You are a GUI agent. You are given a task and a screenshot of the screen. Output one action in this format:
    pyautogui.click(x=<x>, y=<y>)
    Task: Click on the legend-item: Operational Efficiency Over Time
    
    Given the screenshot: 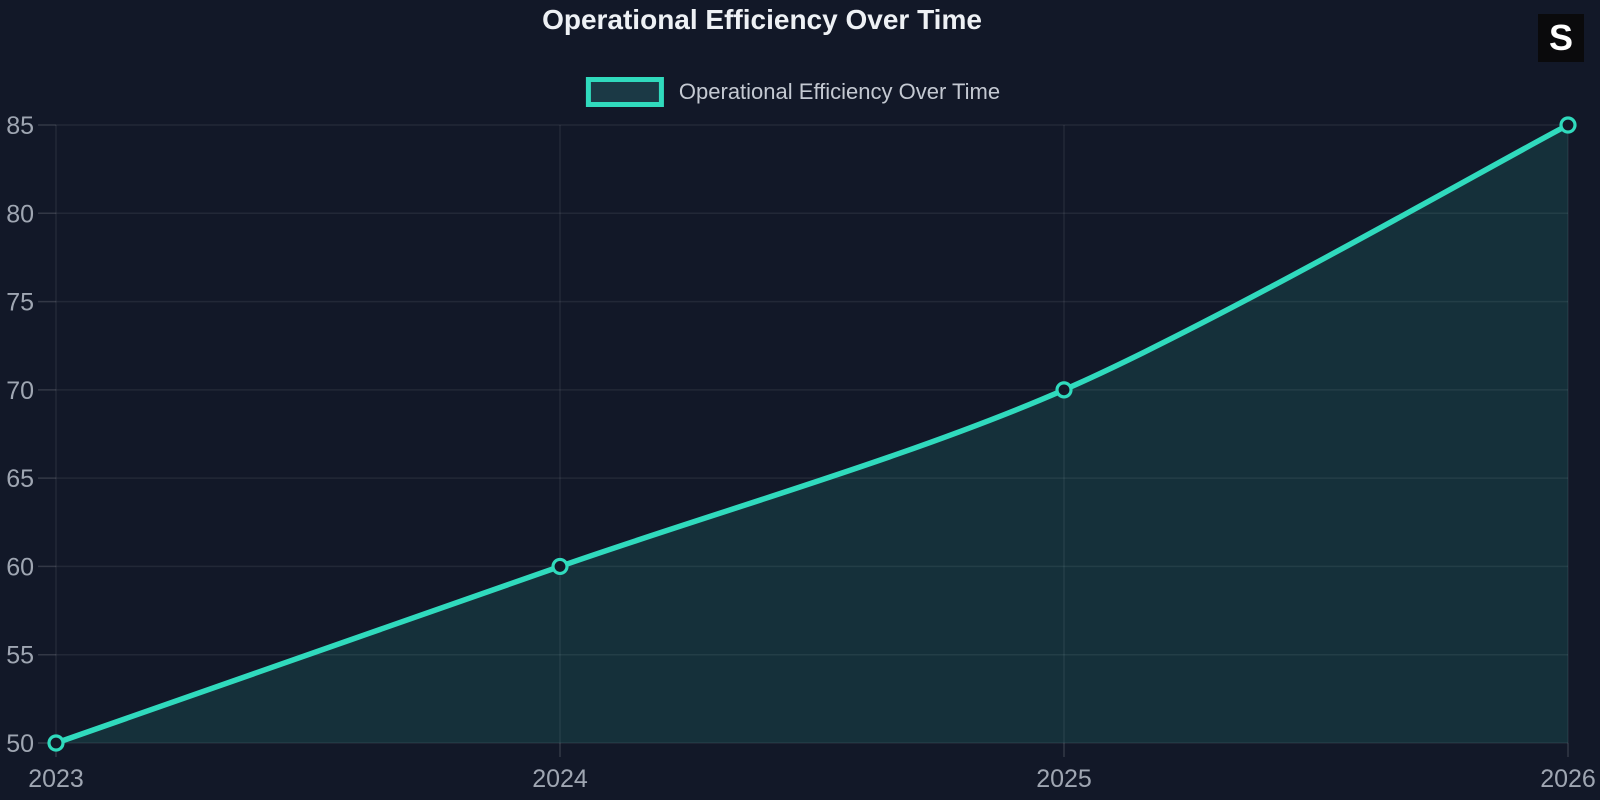 What is the action you would take?
    pyautogui.click(x=793, y=92)
    